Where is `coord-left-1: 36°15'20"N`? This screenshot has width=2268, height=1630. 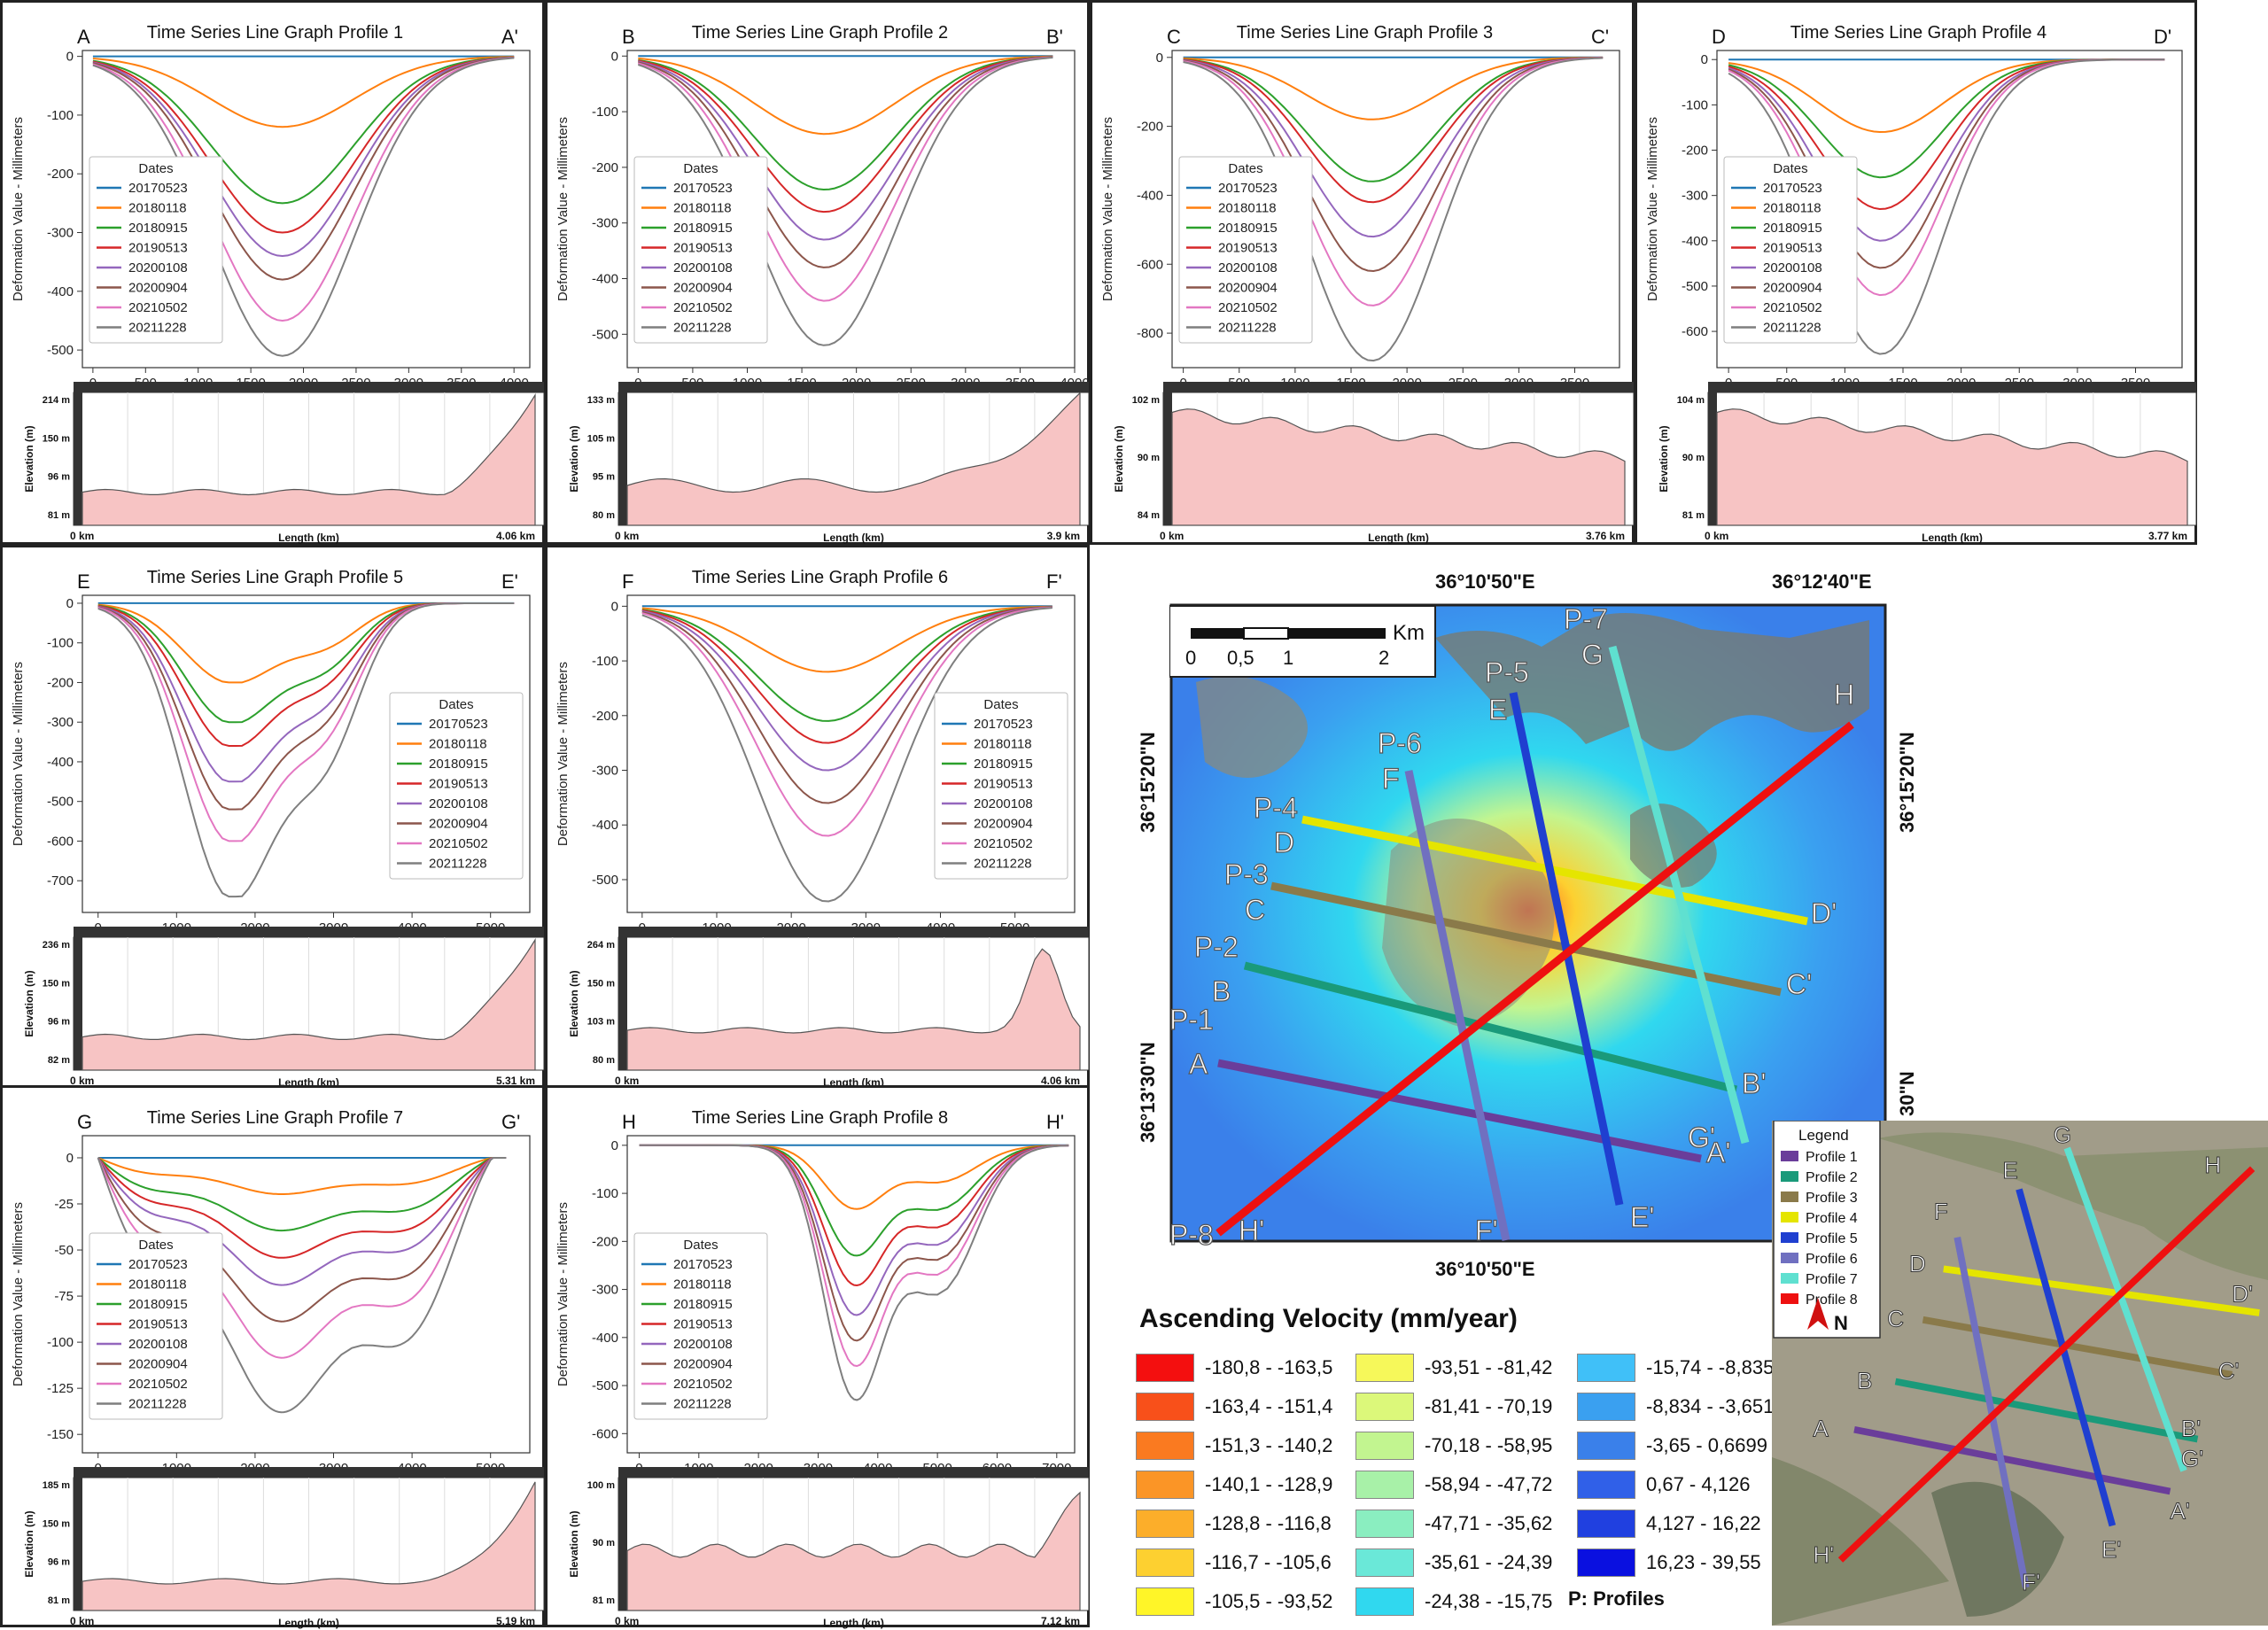
coord-left-1: 36°15'20"N is located at coordinates (1148, 782).